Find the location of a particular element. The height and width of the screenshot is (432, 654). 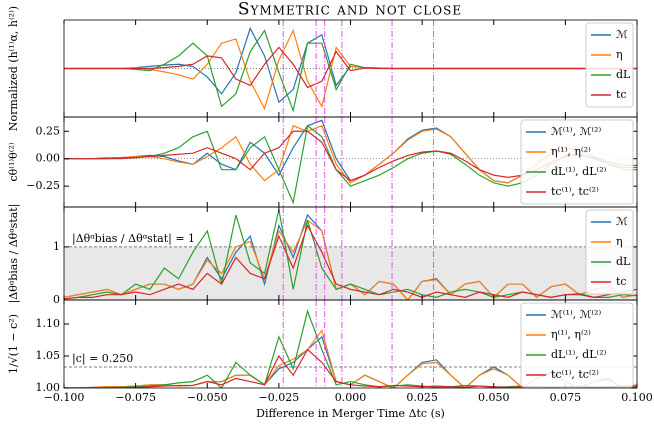

y-tick-label: 0 is located at coordinates (56, 299).